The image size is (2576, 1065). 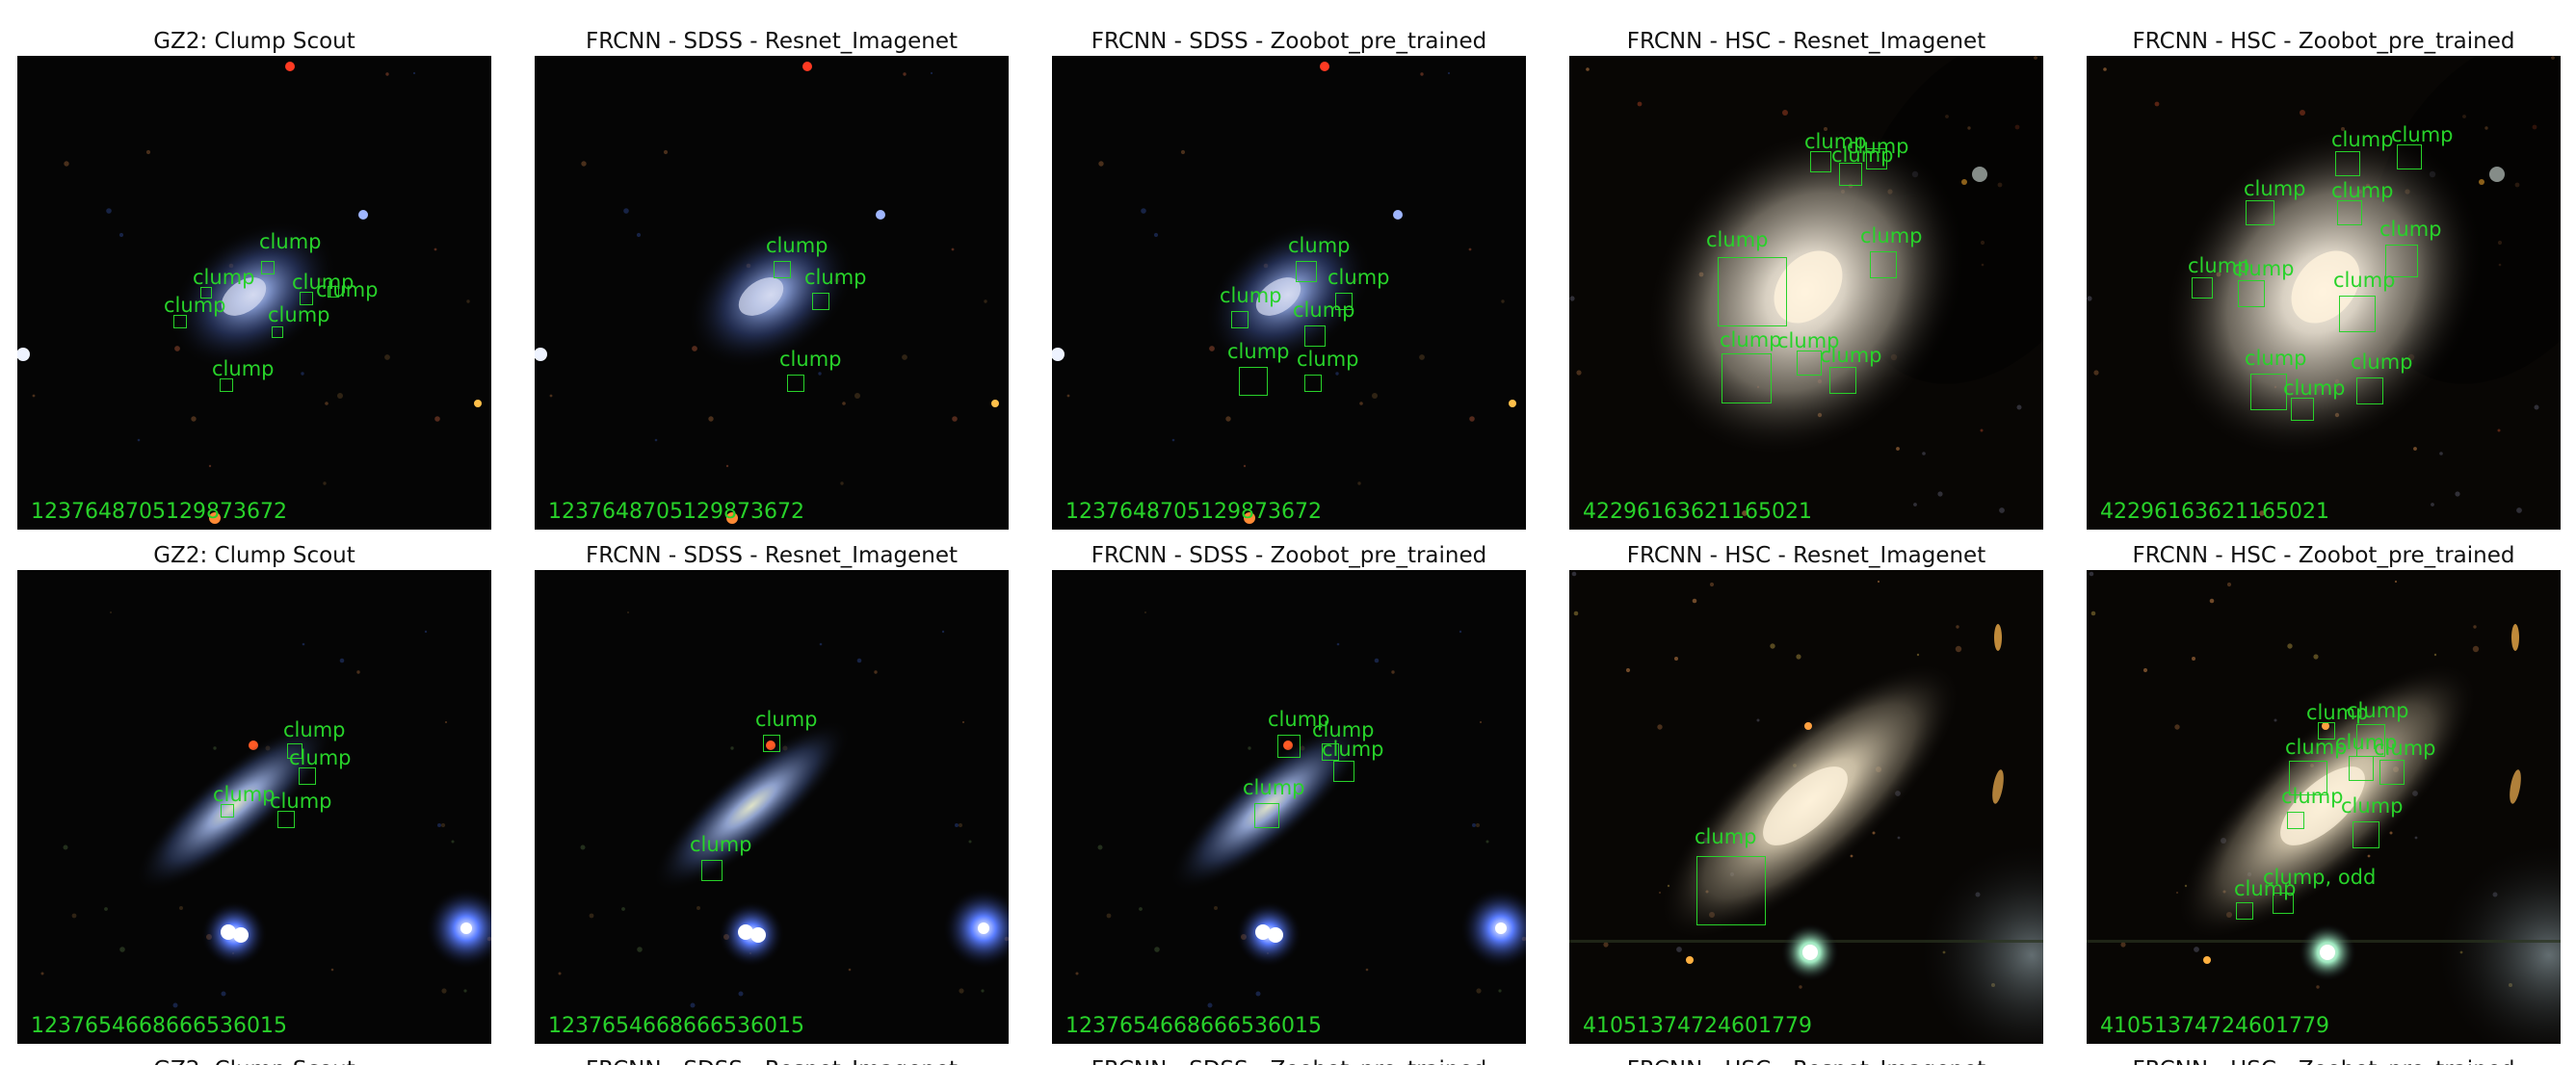 I want to click on galaxy-cutout-image: clump 41051374724601779, so click(x=1806, y=807).